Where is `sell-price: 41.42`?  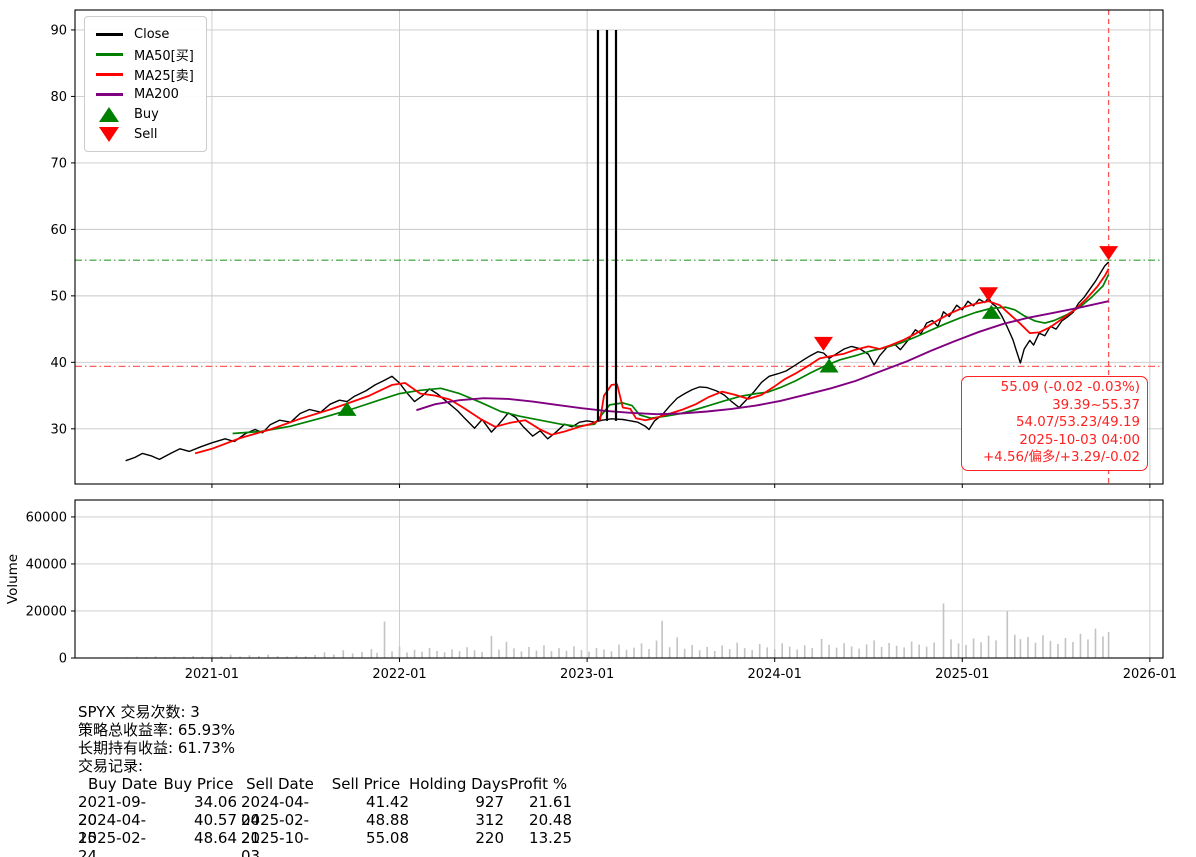 sell-price: 41.42 is located at coordinates (387, 802).